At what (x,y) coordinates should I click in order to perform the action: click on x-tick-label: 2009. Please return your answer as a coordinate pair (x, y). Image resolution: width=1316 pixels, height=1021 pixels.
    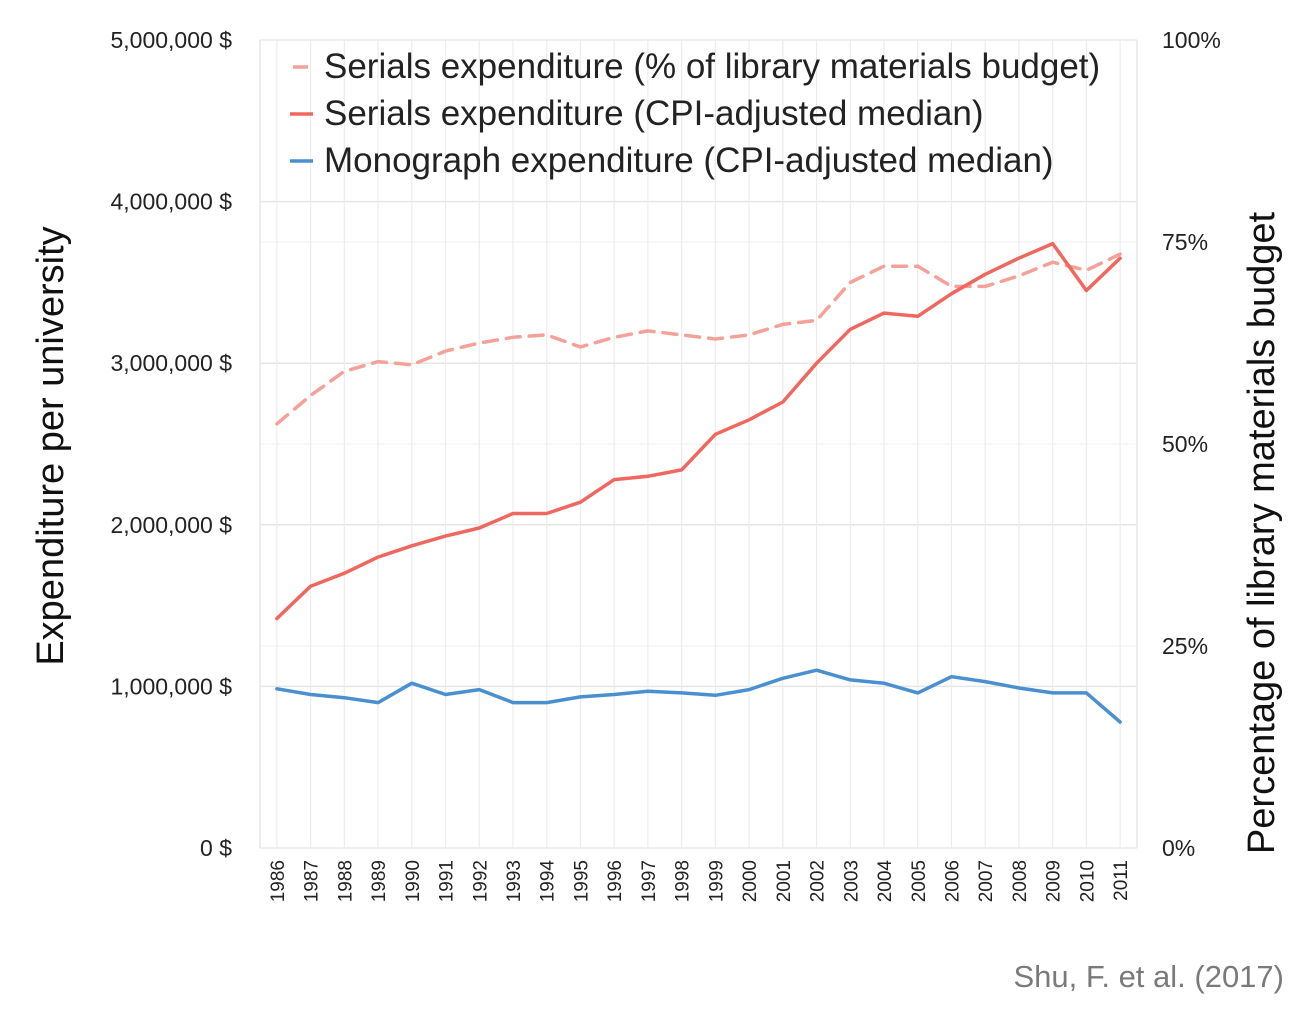
    Looking at the image, I should click on (1054, 881).